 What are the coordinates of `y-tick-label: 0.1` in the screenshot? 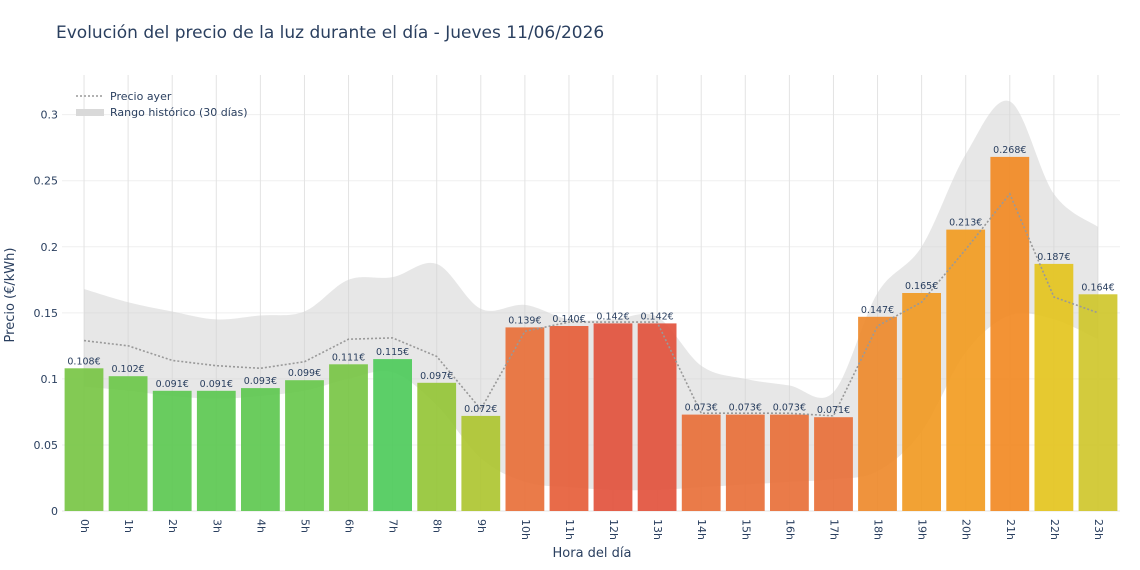 It's located at (50, 379).